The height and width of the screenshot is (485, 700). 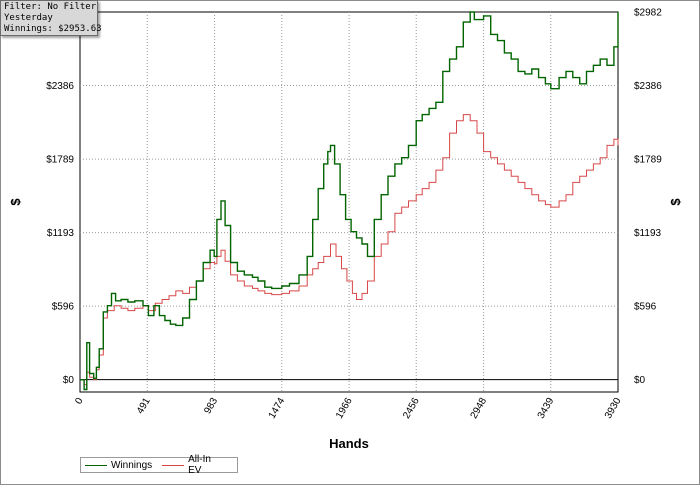 What do you see at coordinates (648, 160) in the screenshot?
I see `y-right-tick-label-3: $1789` at bounding box center [648, 160].